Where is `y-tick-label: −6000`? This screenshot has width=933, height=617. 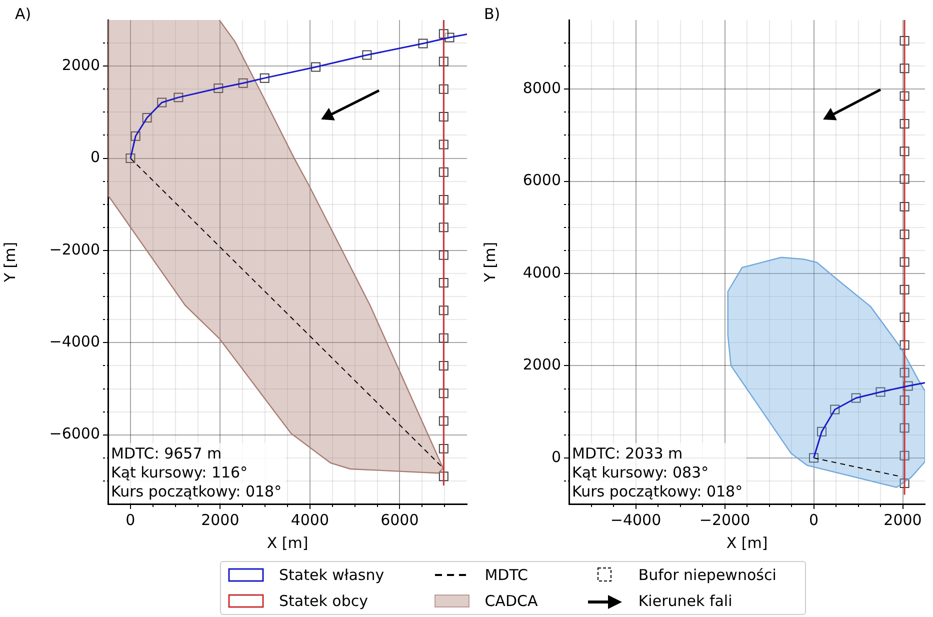
y-tick-label: −6000 is located at coordinates (74, 433).